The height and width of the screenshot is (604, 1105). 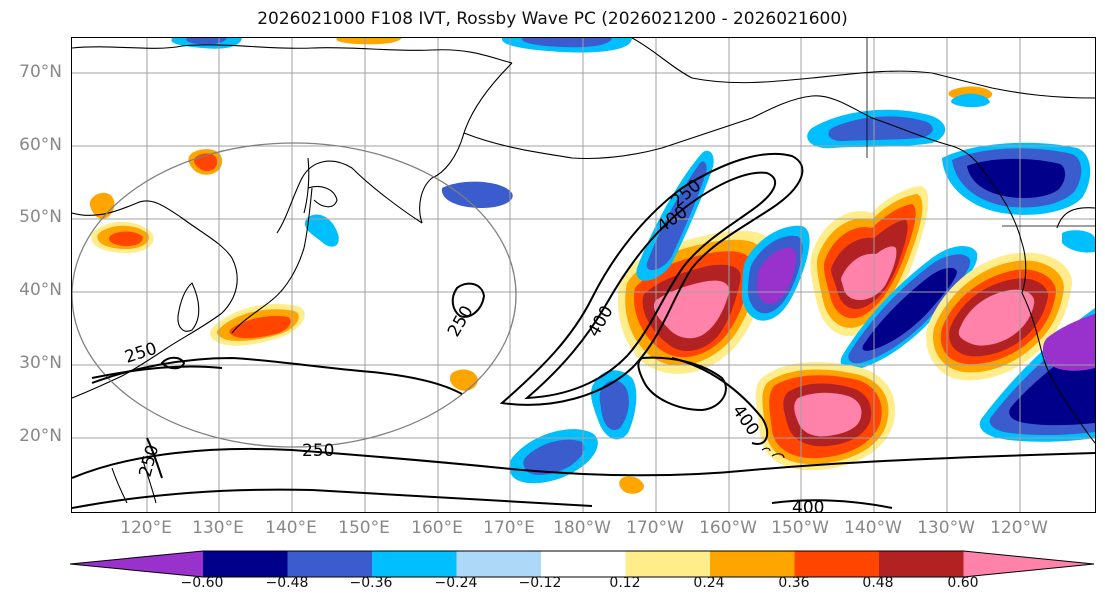 What do you see at coordinates (461, 321) in the screenshot?
I see `contour-label-250-island: 250` at bounding box center [461, 321].